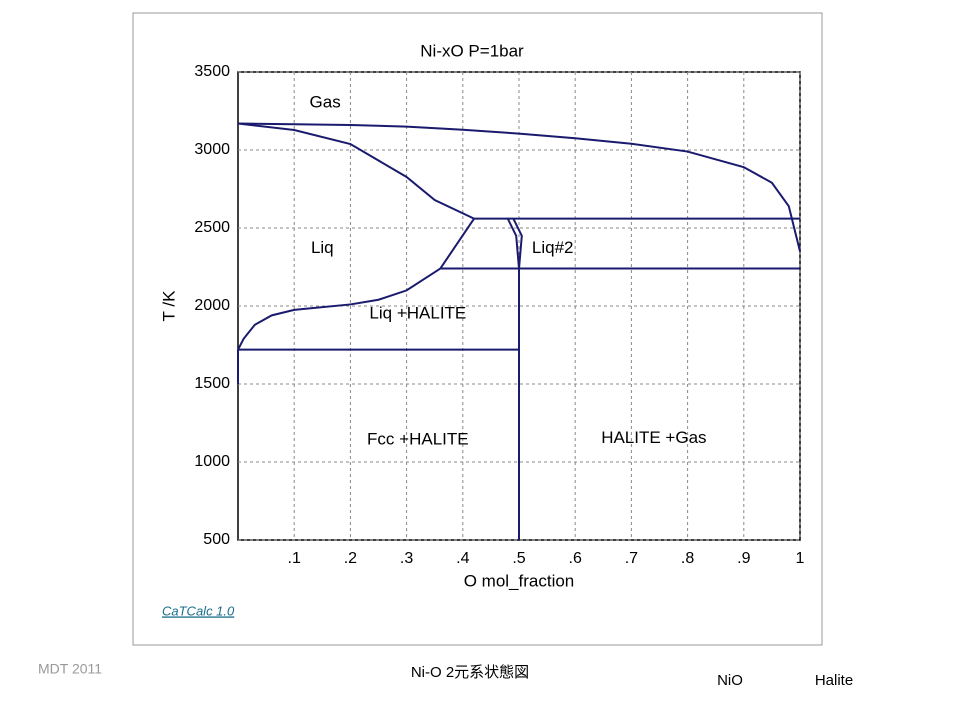 This screenshot has height=720, width=960. What do you see at coordinates (519, 580) in the screenshot?
I see `x-axis-label: O mol_fraction` at bounding box center [519, 580].